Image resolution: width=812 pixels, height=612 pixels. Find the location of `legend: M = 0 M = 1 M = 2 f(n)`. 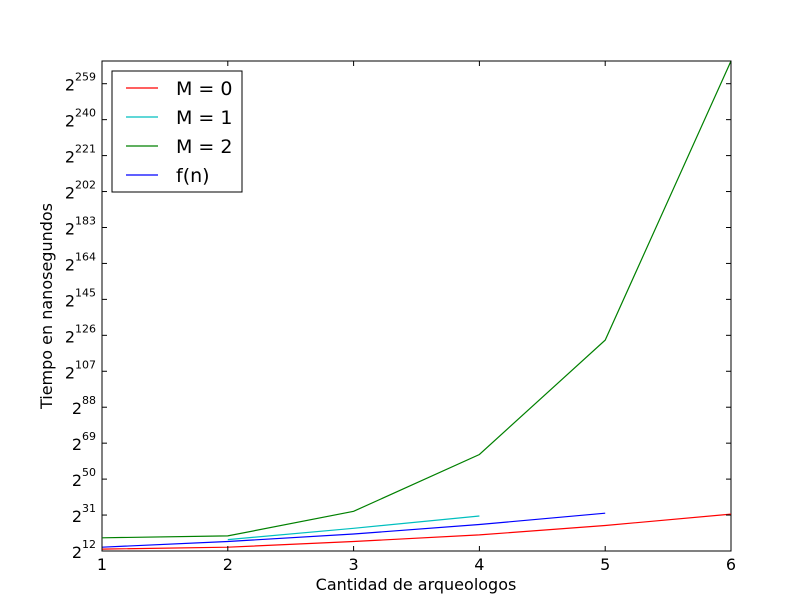

legend: M = 0 M = 1 M = 2 f(n) is located at coordinates (177, 131).